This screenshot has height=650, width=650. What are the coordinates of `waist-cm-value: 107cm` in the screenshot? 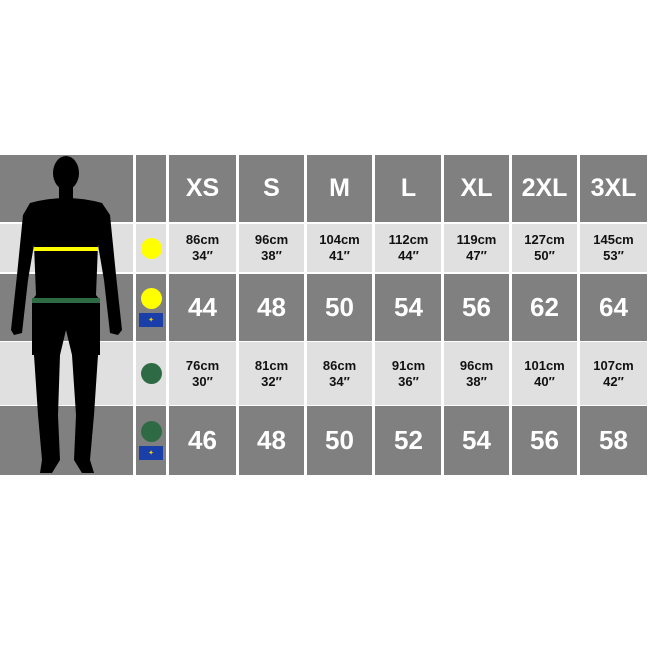 It's located at (613, 365).